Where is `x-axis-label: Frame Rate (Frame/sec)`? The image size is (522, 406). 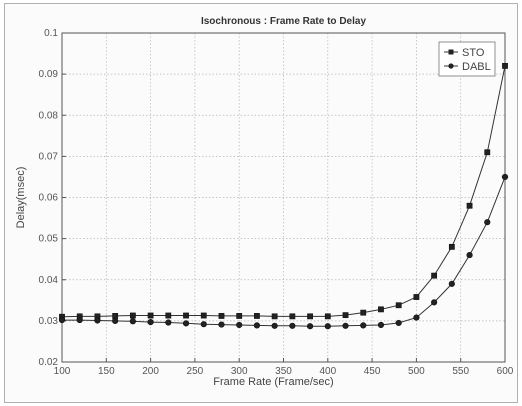 x-axis-label: Frame Rate (Frame/sec) is located at coordinates (273, 382).